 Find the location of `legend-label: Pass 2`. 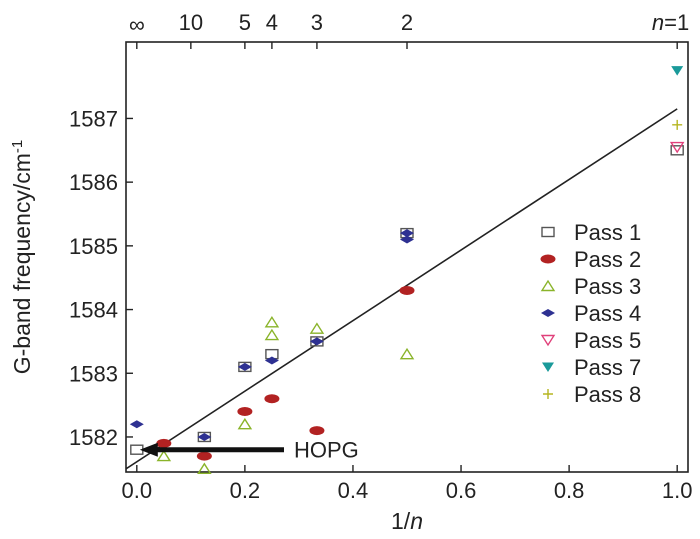

legend-label: Pass 2 is located at coordinates (607, 259).